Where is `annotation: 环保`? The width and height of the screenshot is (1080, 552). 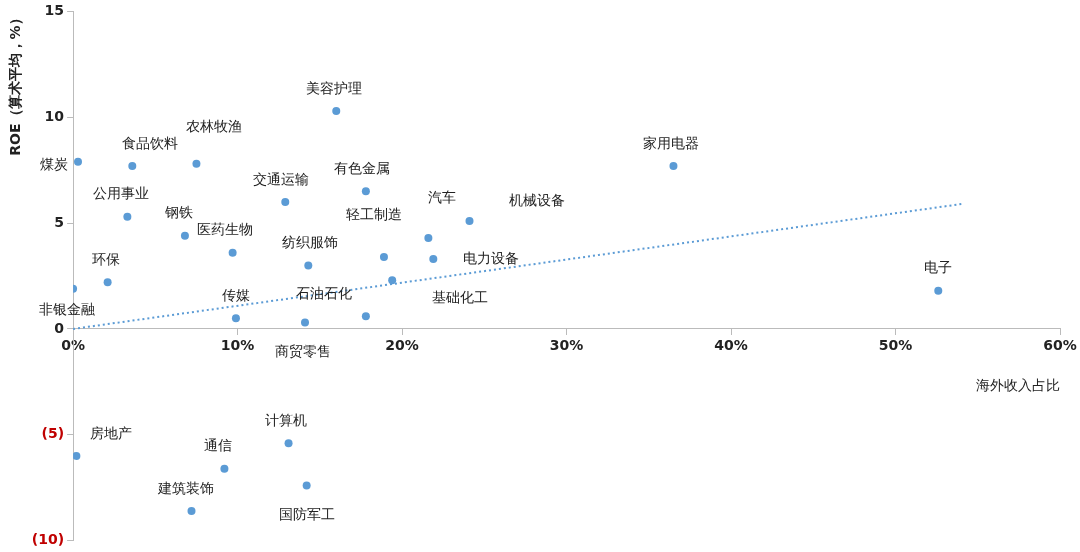
annotation: 环保 is located at coordinates (105, 258).